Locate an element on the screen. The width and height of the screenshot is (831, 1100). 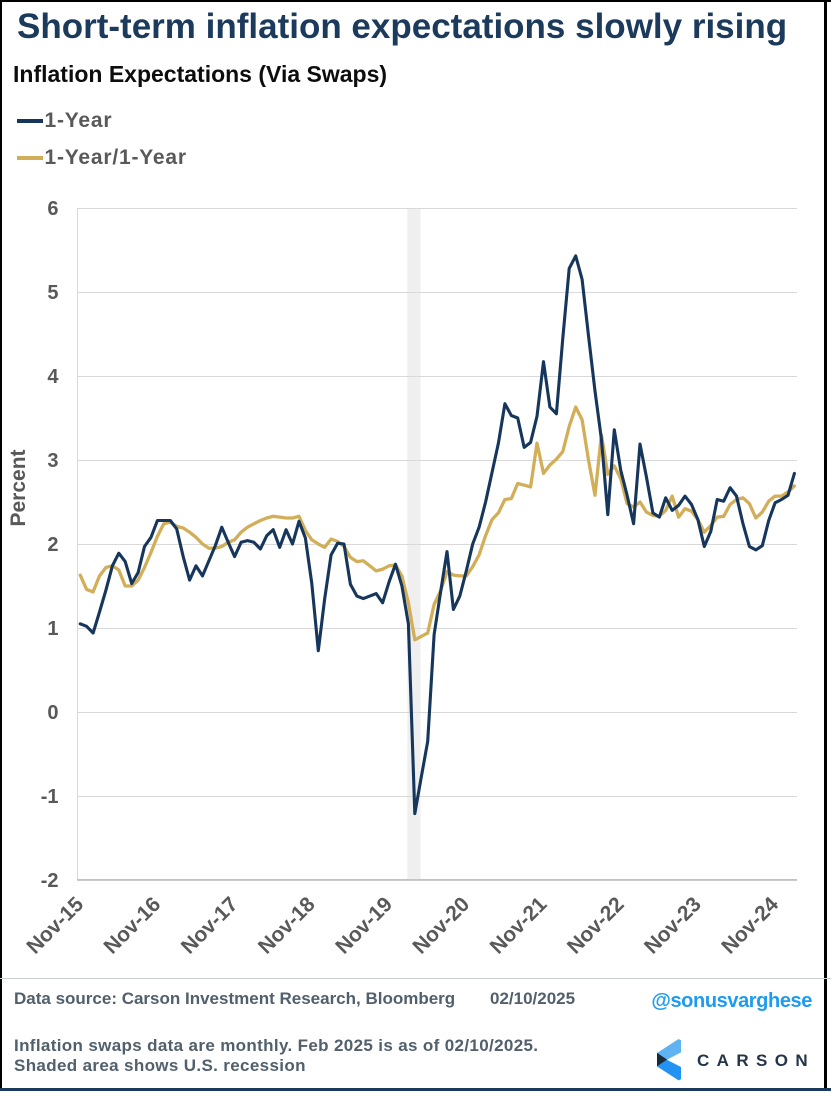
svg-text: 1 is located at coordinates (52, 629).